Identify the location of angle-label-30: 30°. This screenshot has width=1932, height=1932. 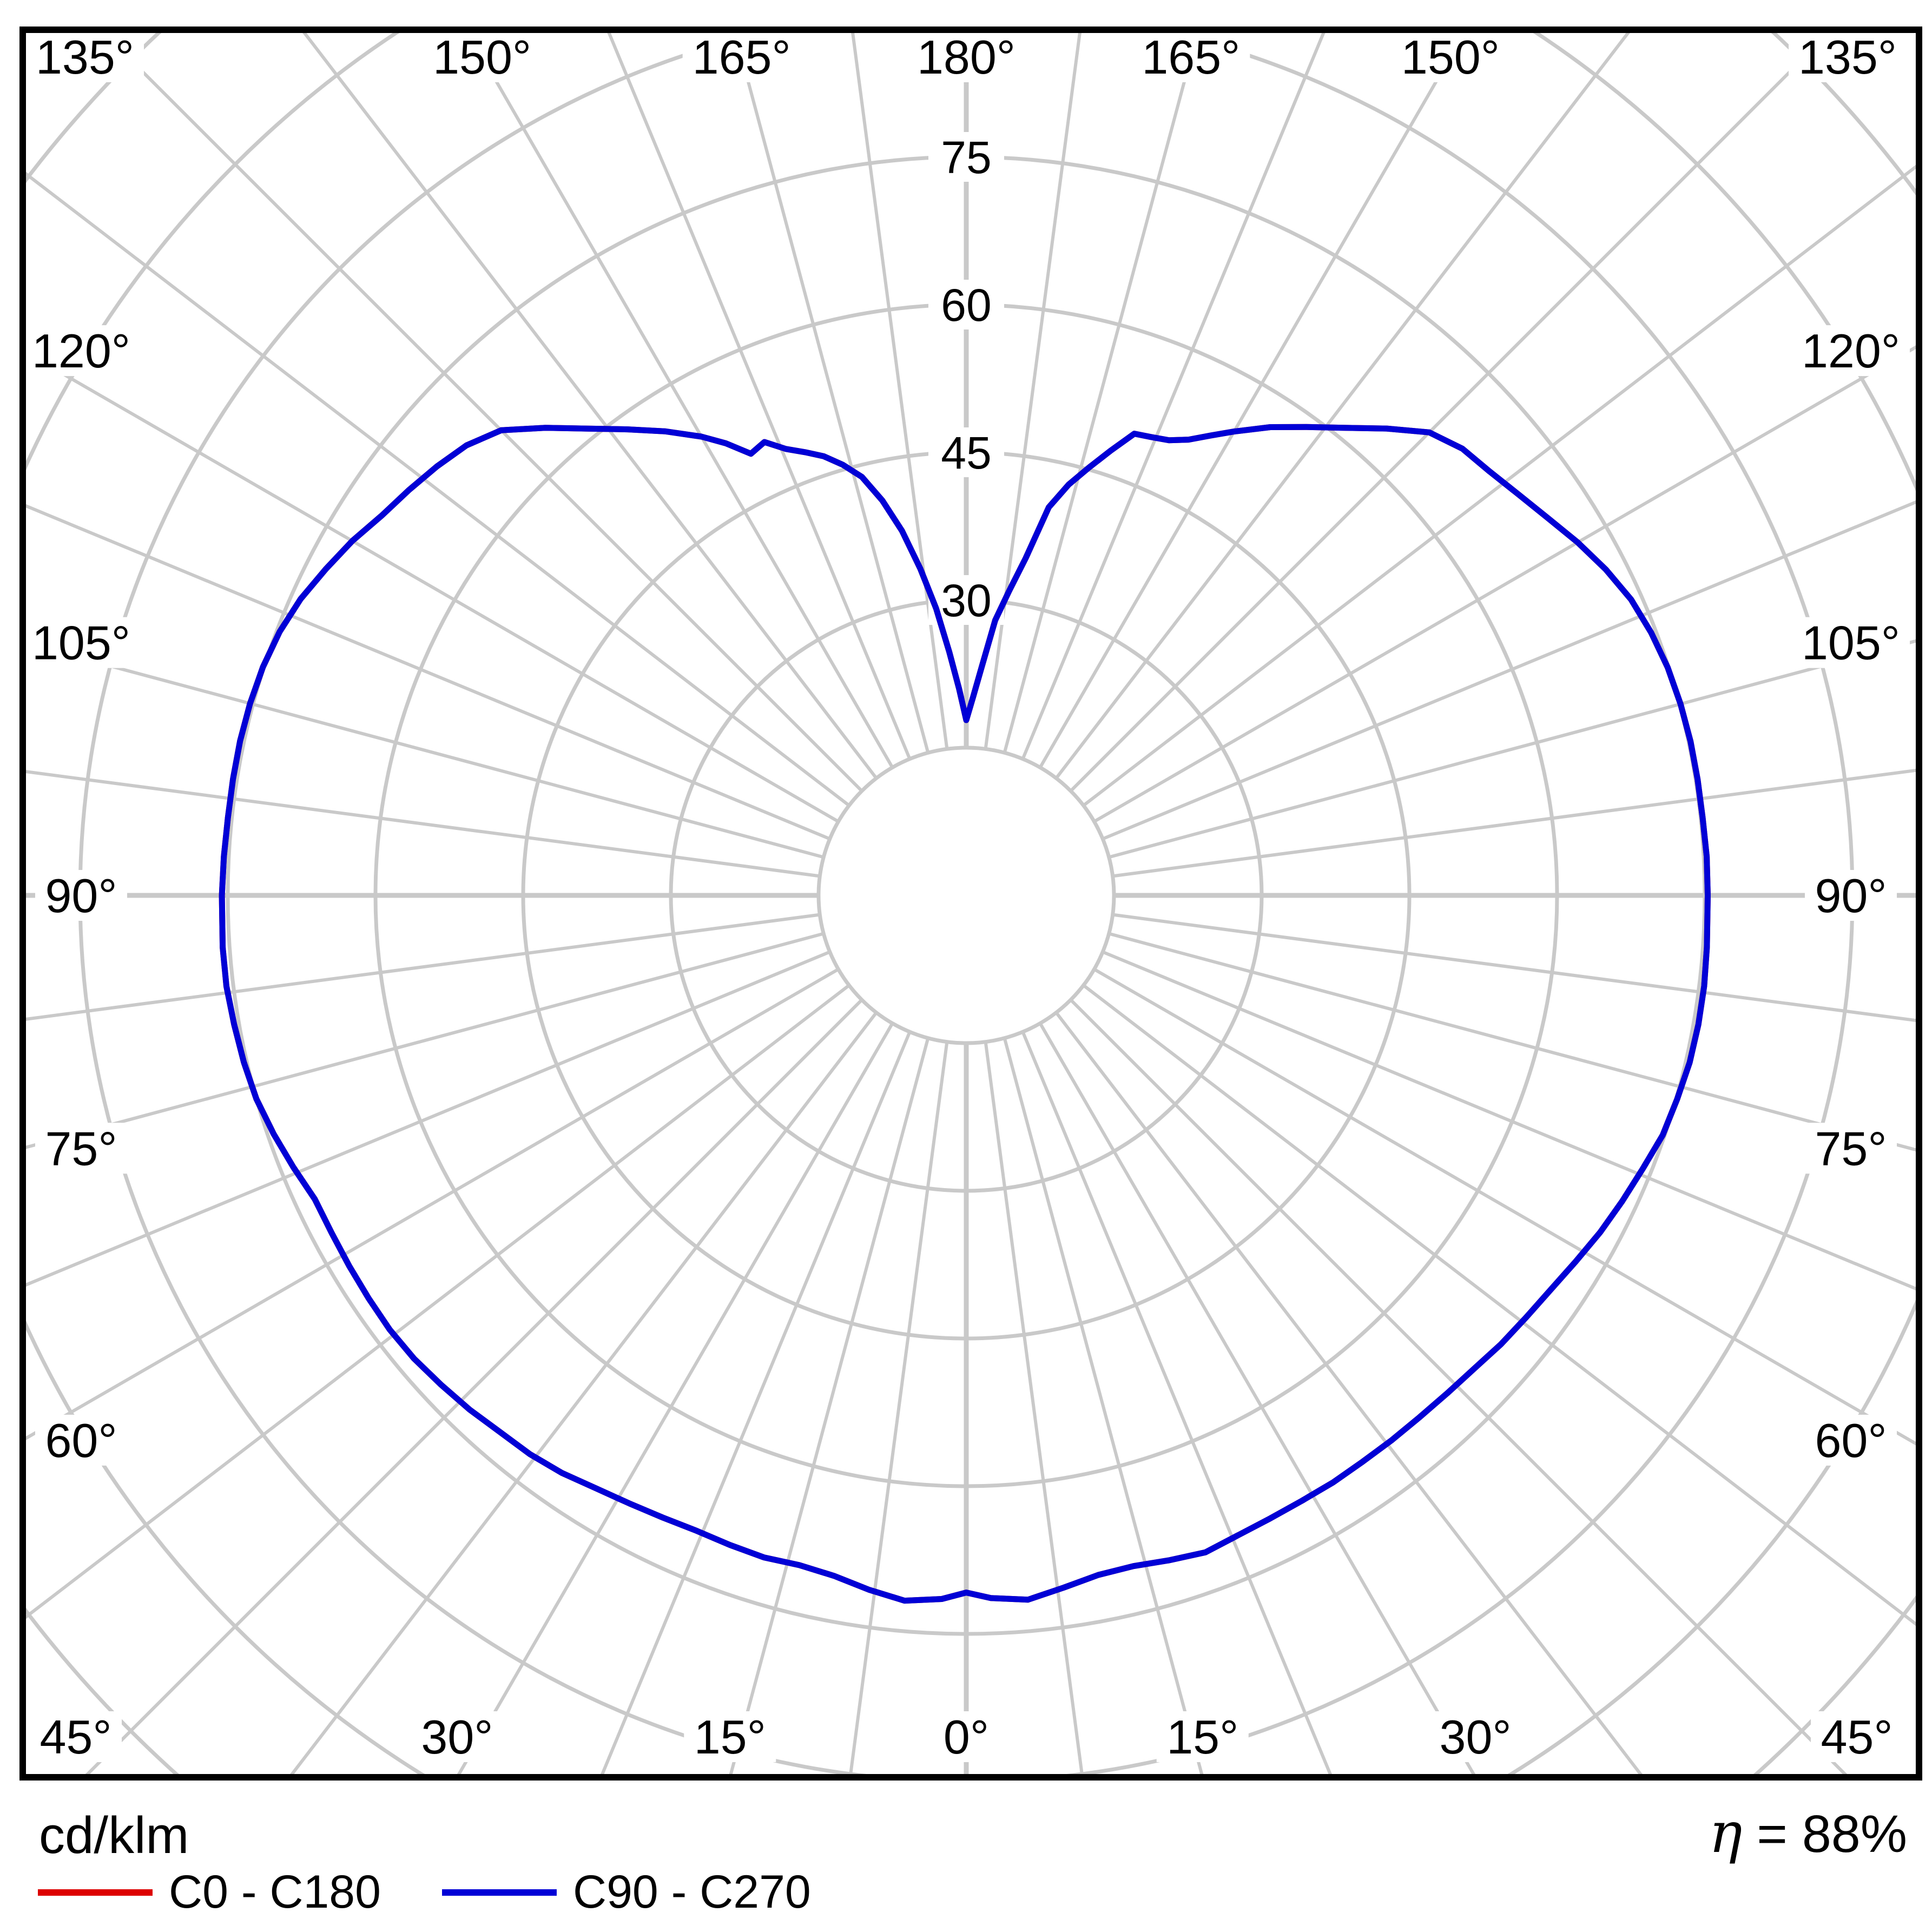
(1475, 1737).